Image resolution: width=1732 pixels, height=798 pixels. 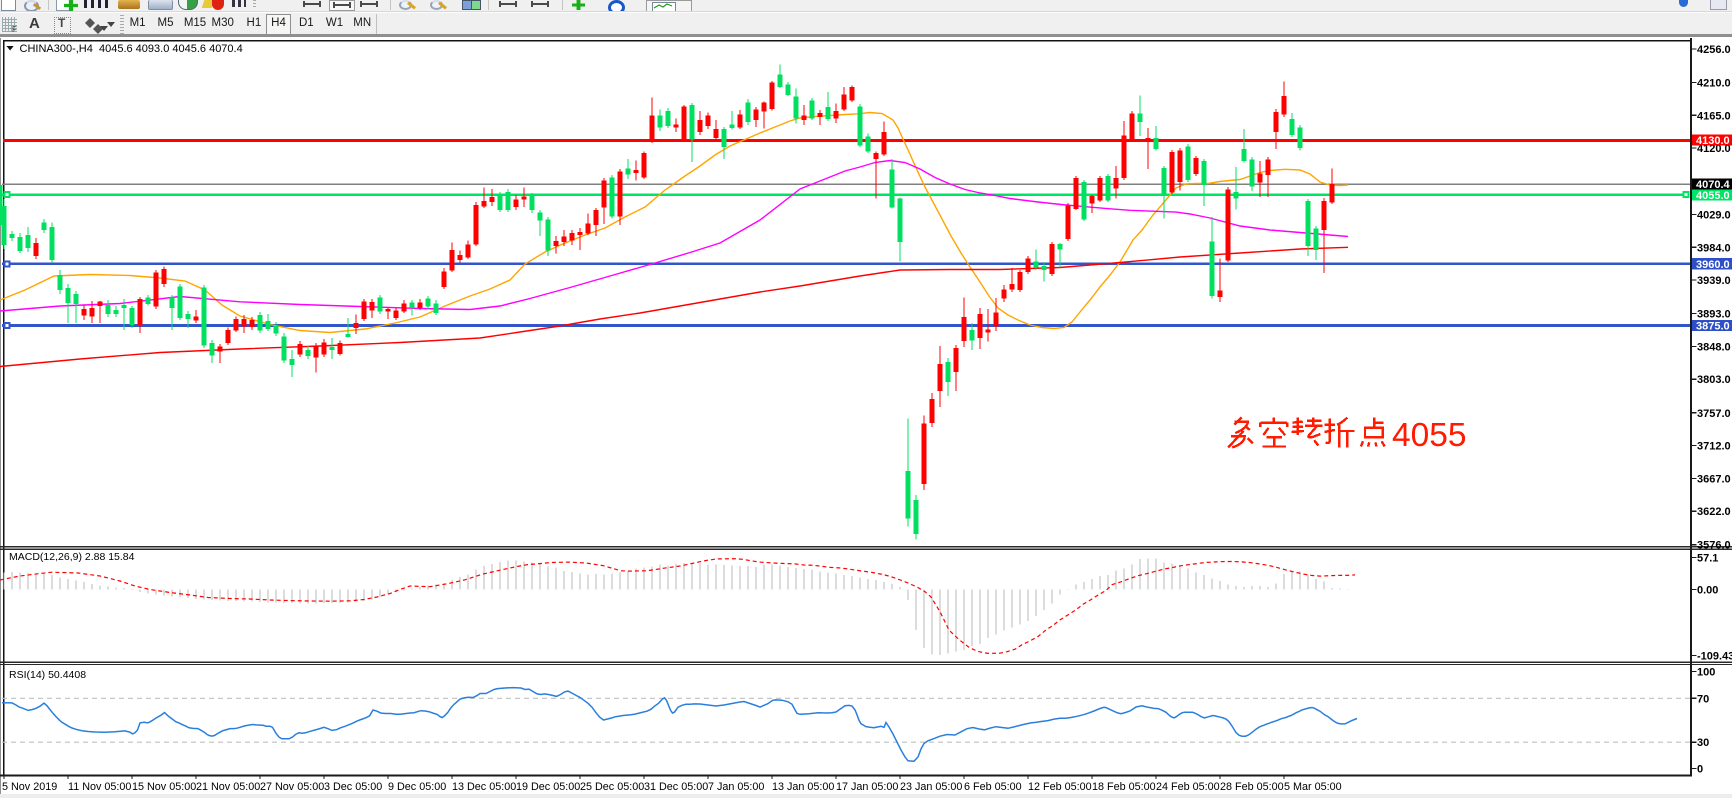 What do you see at coordinates (1714, 512) in the screenshot?
I see `svg-text: 3622.0` at bounding box center [1714, 512].